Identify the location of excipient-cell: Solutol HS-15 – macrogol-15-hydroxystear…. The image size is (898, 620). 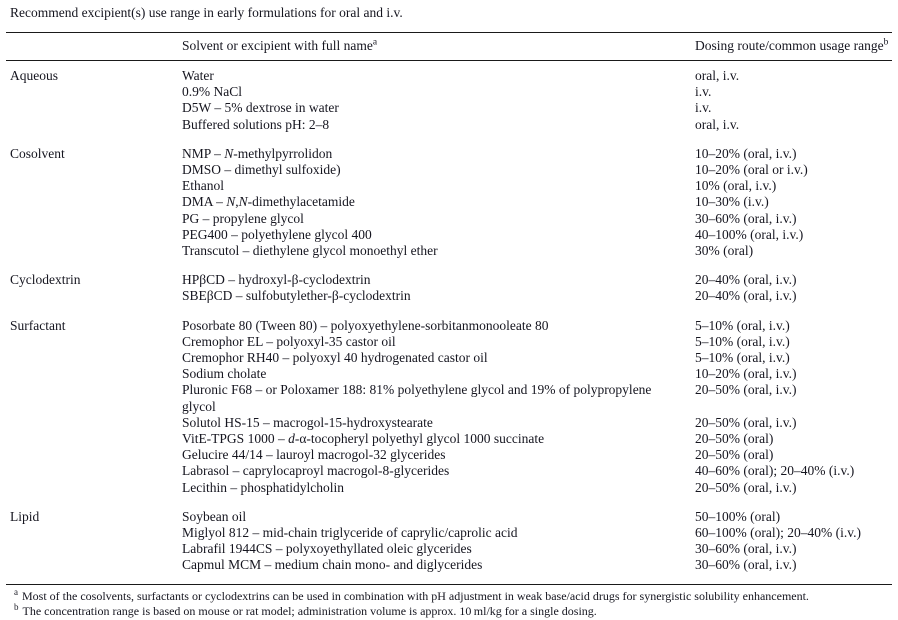
(307, 422).